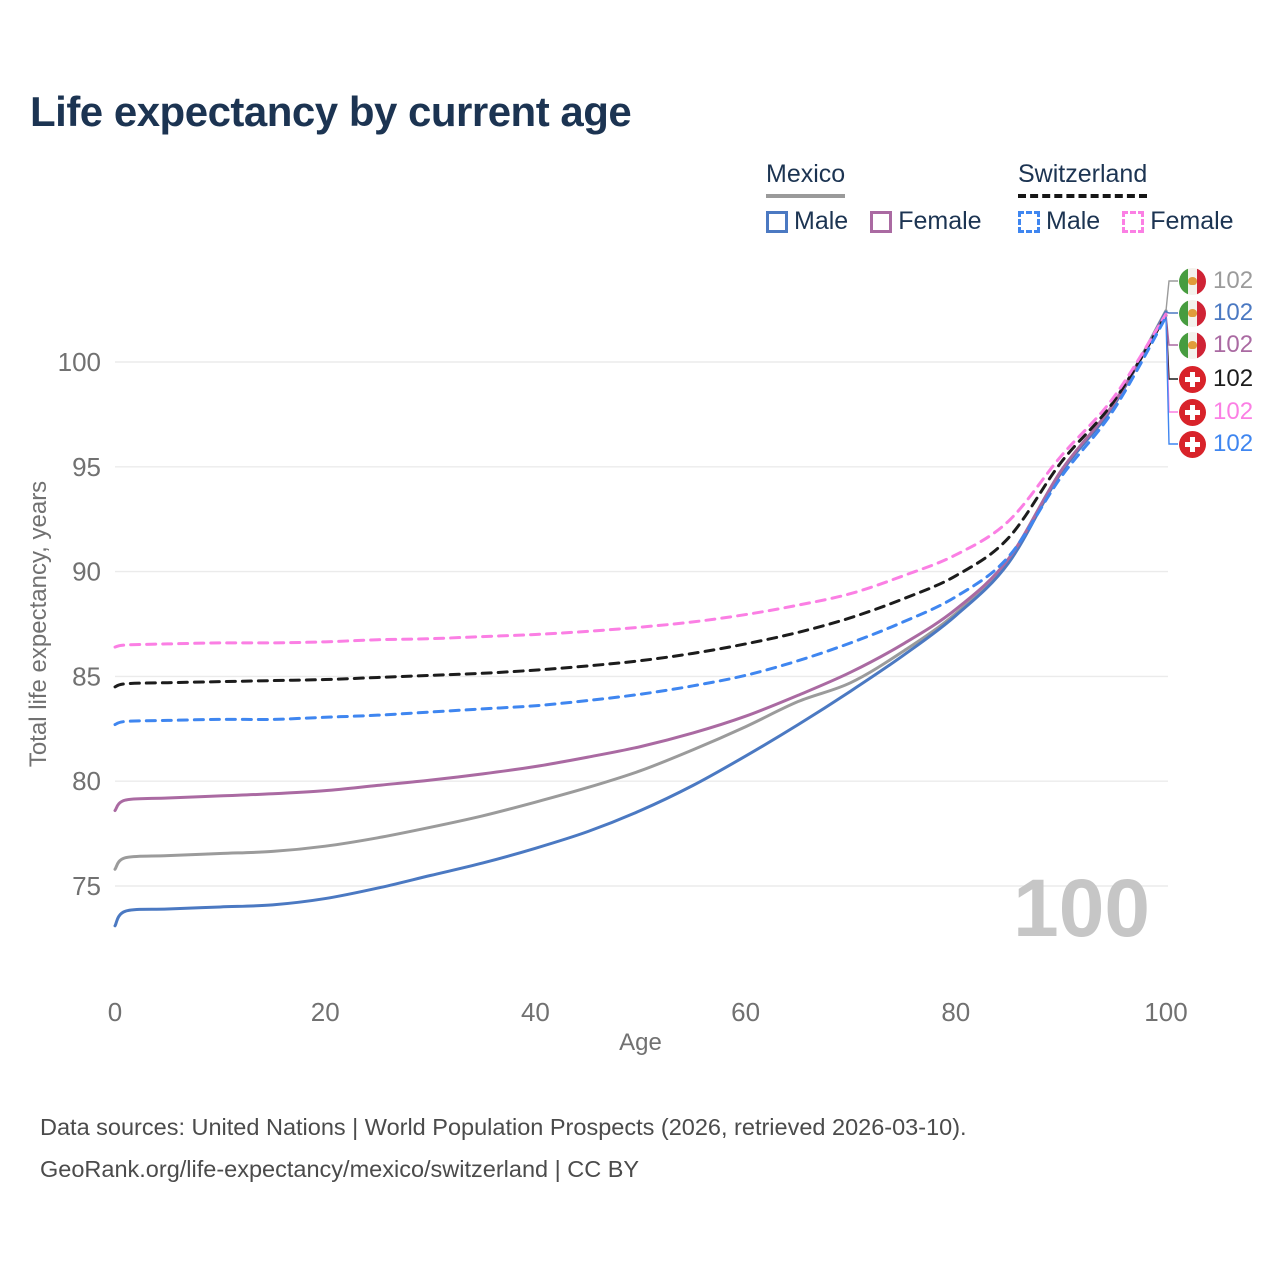  I want to click on x-tick-100: 100, so click(1165, 1012).